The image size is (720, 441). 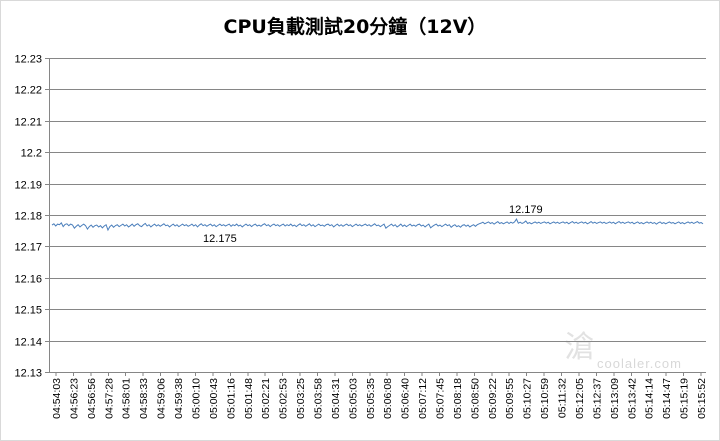 What do you see at coordinates (28, 343) in the screenshot?
I see `y-tick-label: 12.14` at bounding box center [28, 343].